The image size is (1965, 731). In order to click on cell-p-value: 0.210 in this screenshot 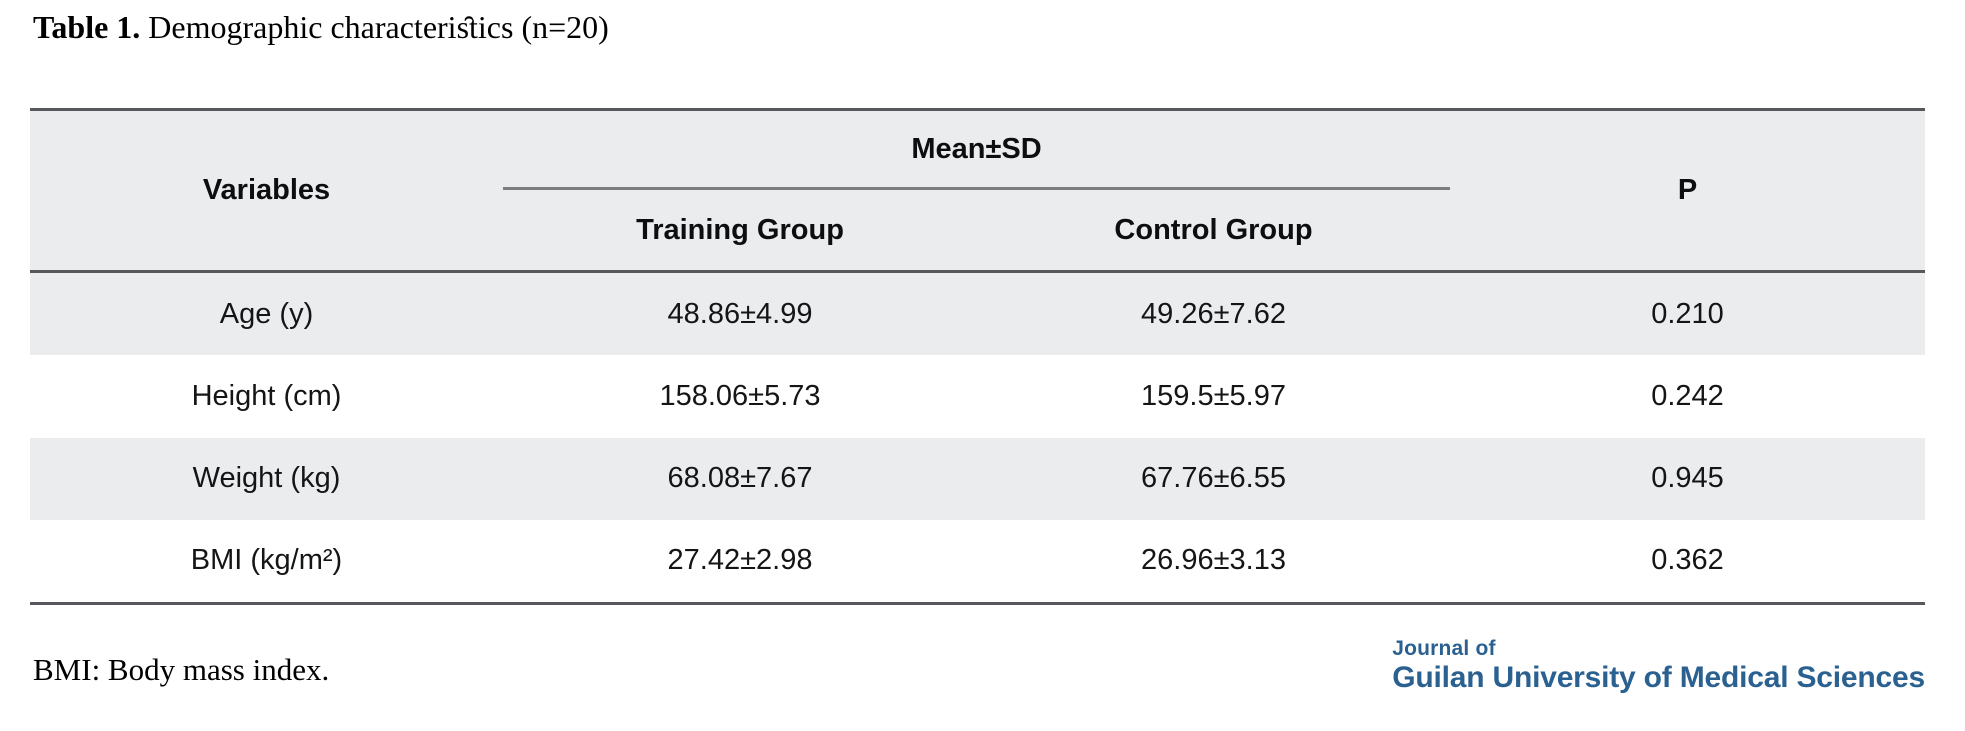, I will do `click(1687, 313)`.